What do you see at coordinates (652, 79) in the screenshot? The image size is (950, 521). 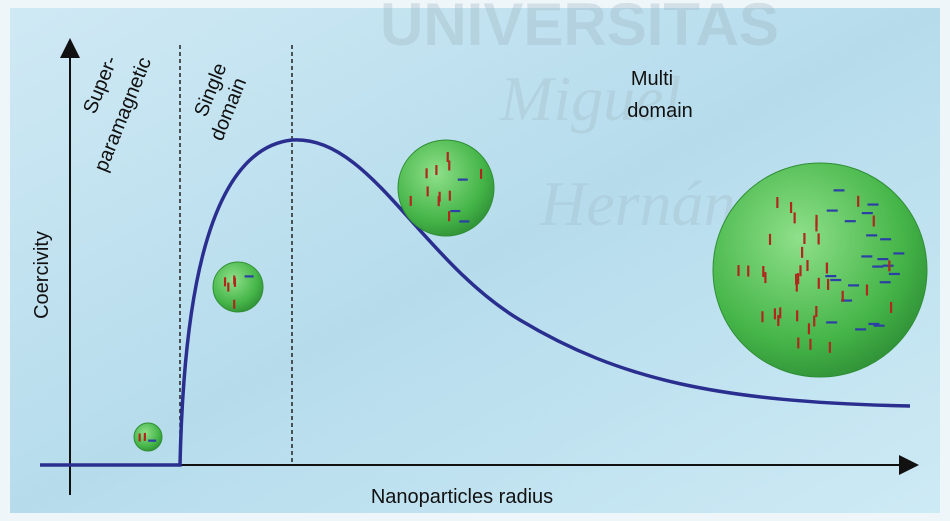 I see `region-label: Multi` at bounding box center [652, 79].